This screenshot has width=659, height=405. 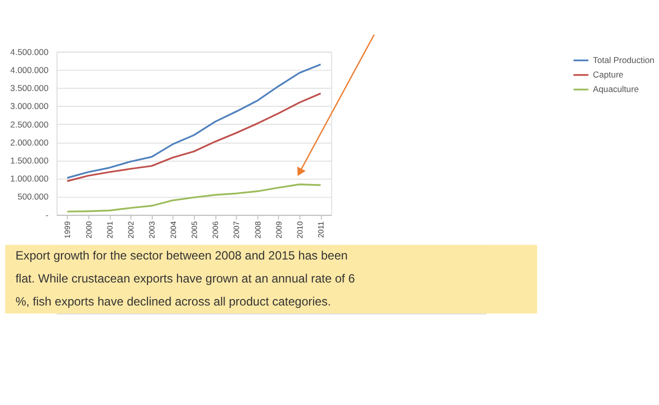 What do you see at coordinates (29, 160) in the screenshot?
I see `y-tick-label: 1.500.000` at bounding box center [29, 160].